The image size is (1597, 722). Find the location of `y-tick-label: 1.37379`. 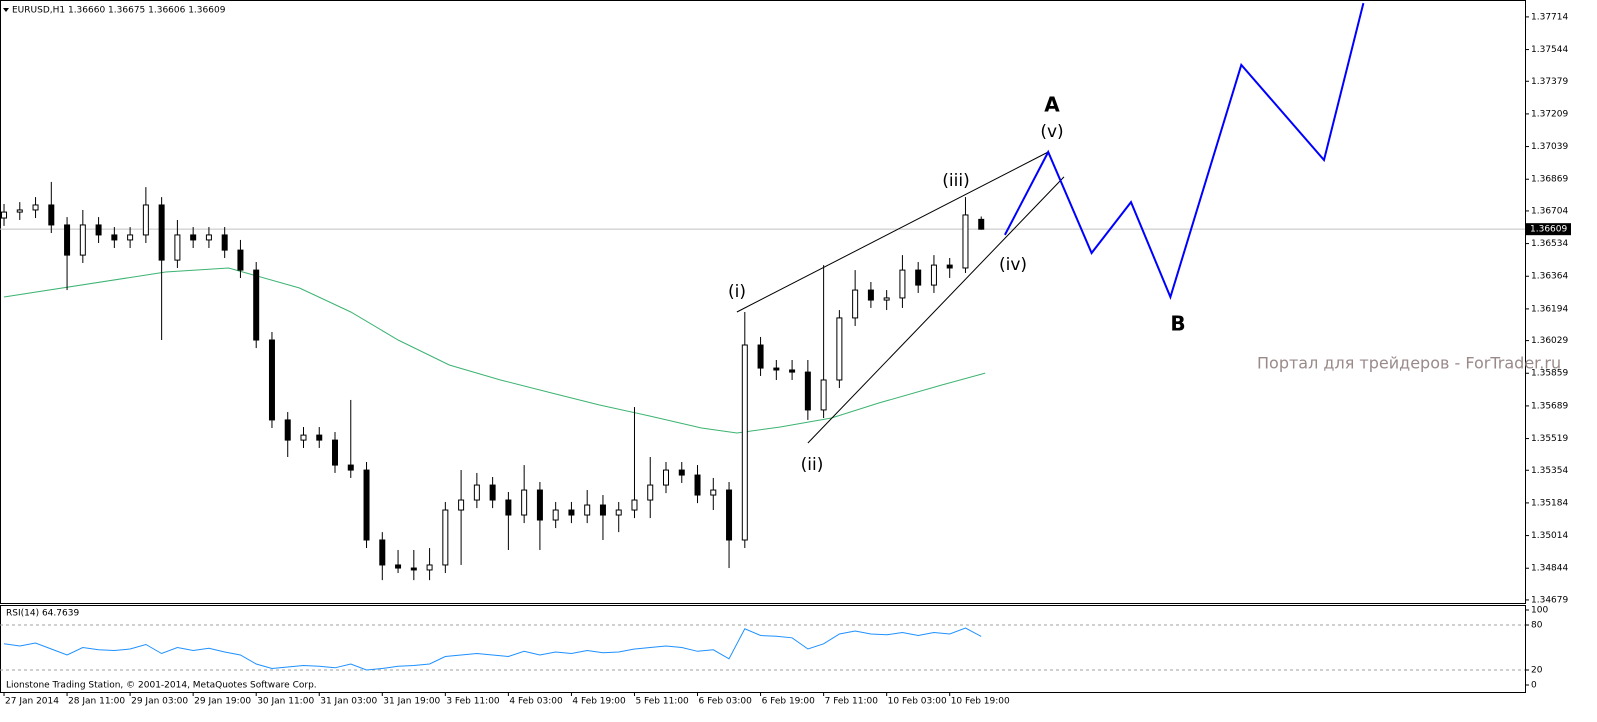

y-tick-label: 1.37379 is located at coordinates (1549, 82).